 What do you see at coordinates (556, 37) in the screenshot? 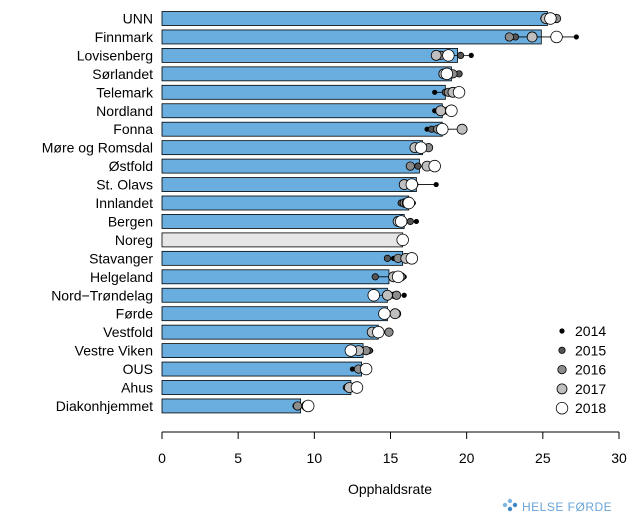
I see `point-finnmark-2018` at bounding box center [556, 37].